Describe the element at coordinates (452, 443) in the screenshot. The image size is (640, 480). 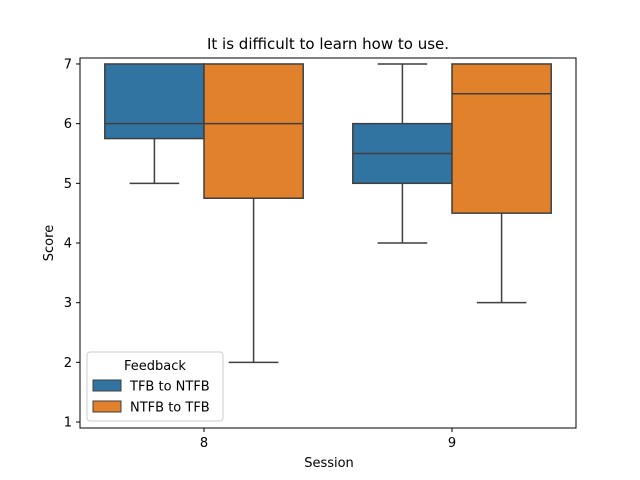
I see `x-tick-label: 9` at that location.